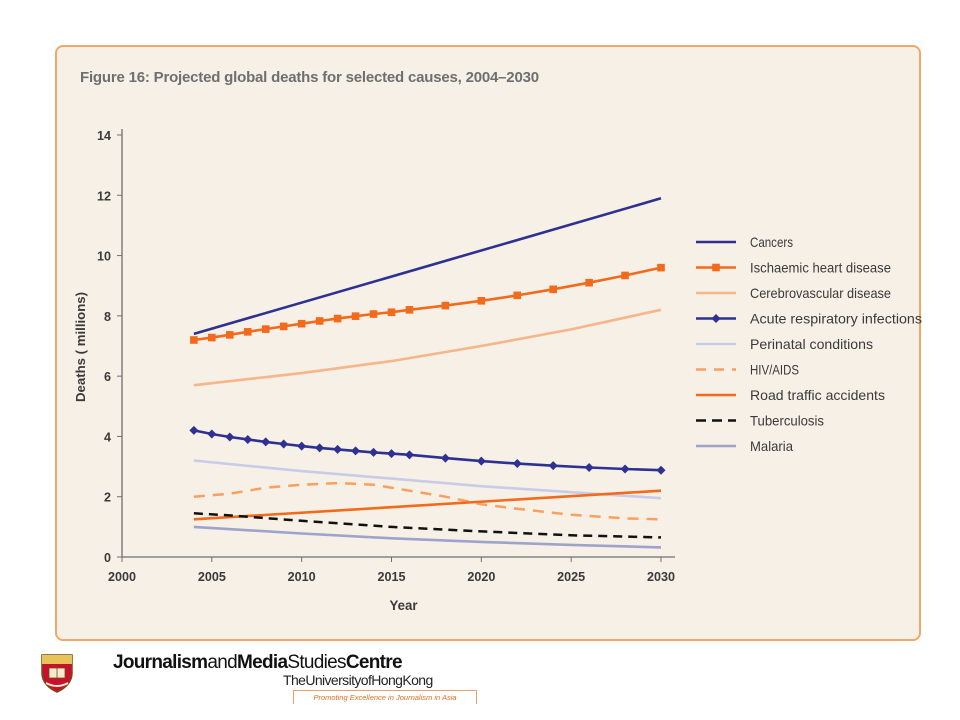 This screenshot has height=720, width=960. I want to click on x-tick-label: 2030, so click(661, 576).